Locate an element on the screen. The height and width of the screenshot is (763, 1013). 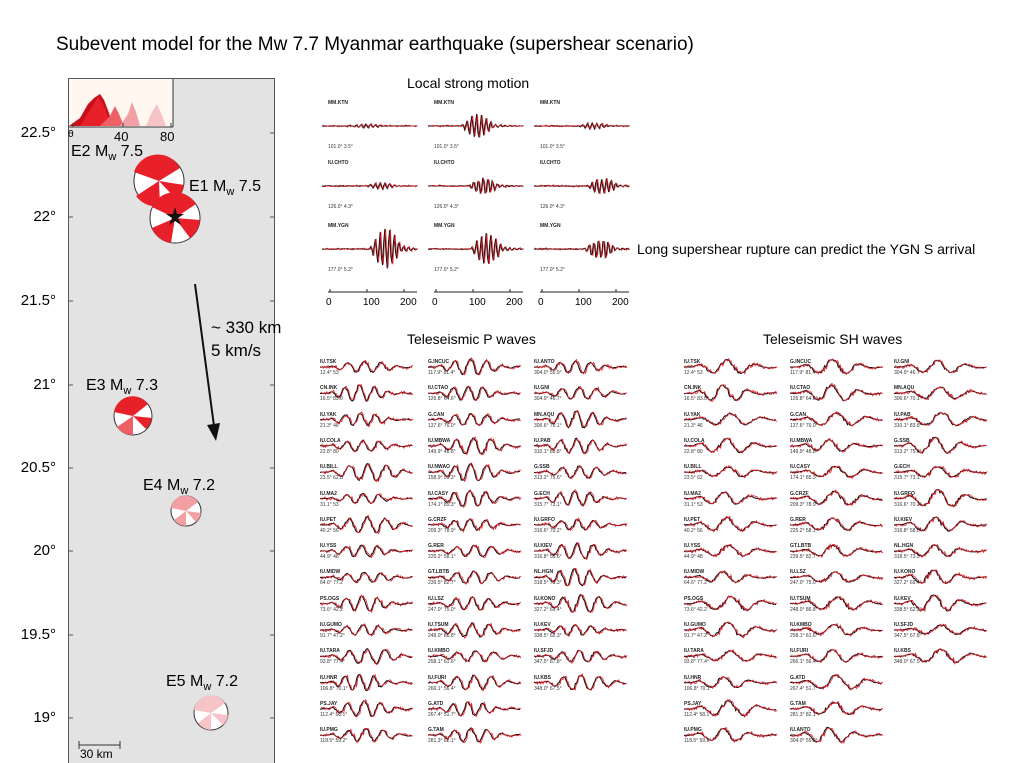
station-info: 91.7° 47.2° is located at coordinates (332, 636).